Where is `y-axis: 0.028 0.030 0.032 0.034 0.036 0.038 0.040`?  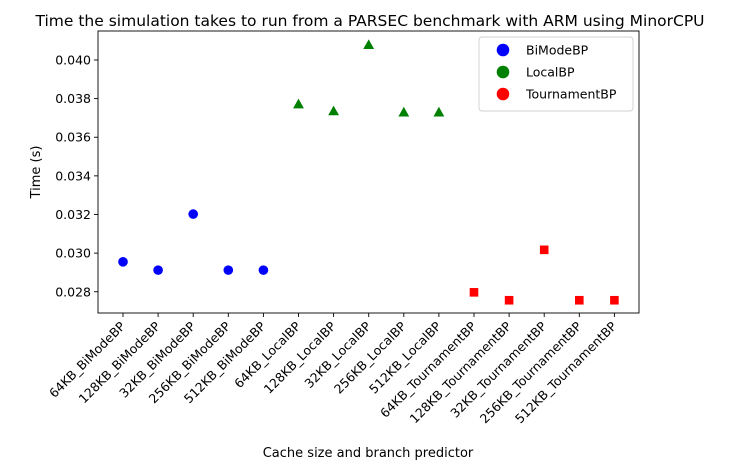 y-axis: 0.028 0.030 0.032 0.034 0.036 0.038 0.040 is located at coordinates (76, 175).